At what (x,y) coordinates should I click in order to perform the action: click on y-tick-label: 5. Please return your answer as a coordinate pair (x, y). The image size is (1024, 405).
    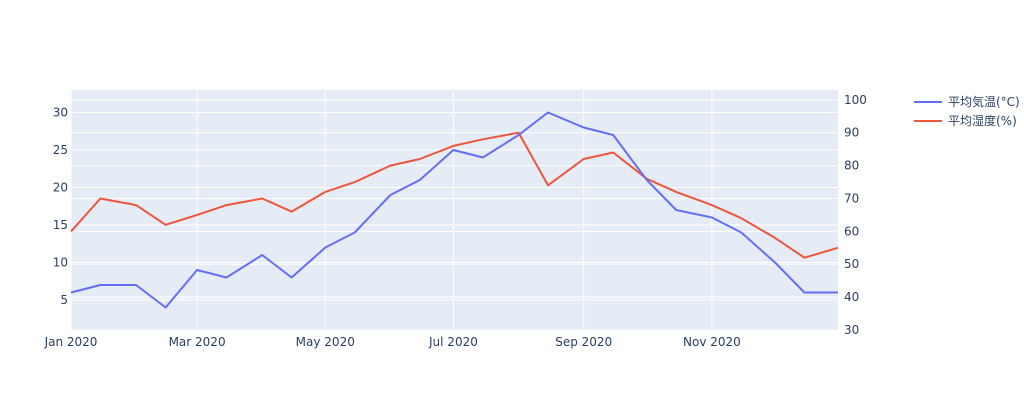
    Looking at the image, I should click on (64, 300).